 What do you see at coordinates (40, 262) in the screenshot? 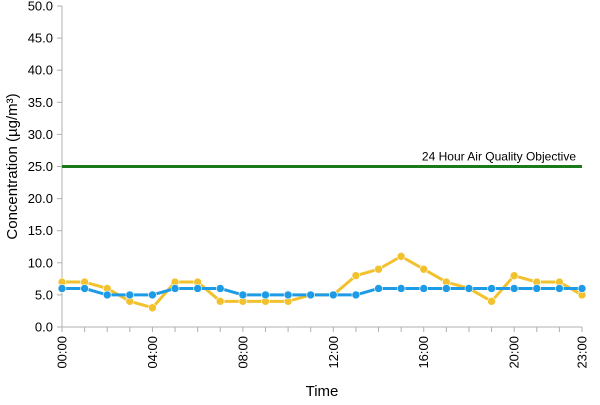
I see `y-tick-label: 10.0` at bounding box center [40, 262].